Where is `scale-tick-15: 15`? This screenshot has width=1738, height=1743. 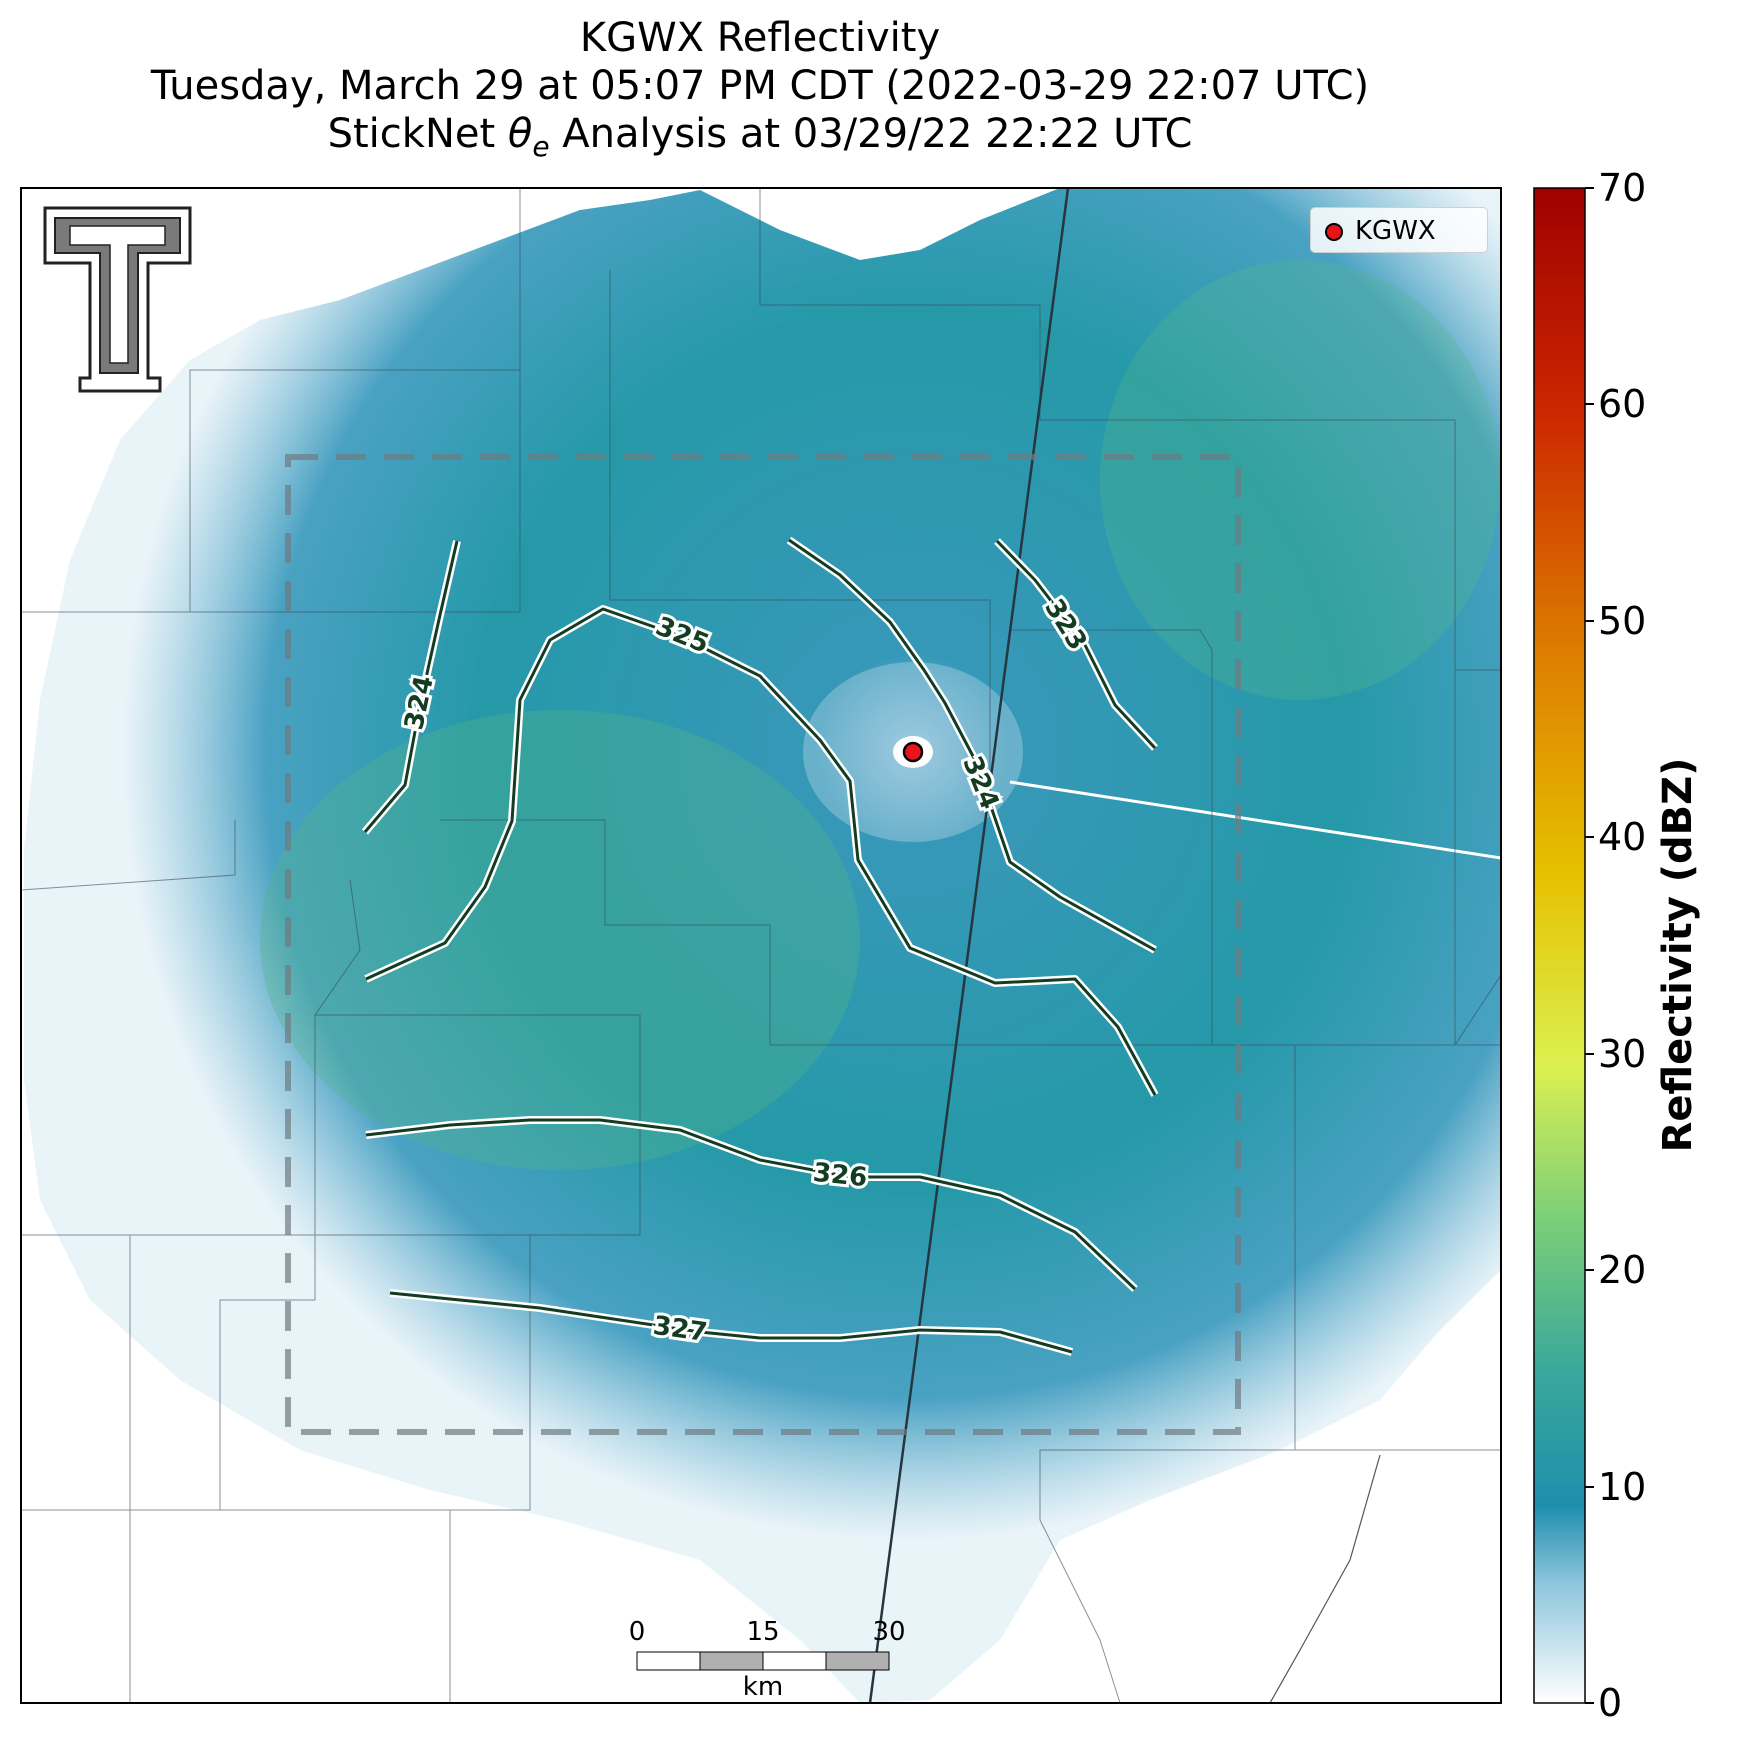
scale-tick-15: 15 is located at coordinates (763, 1632).